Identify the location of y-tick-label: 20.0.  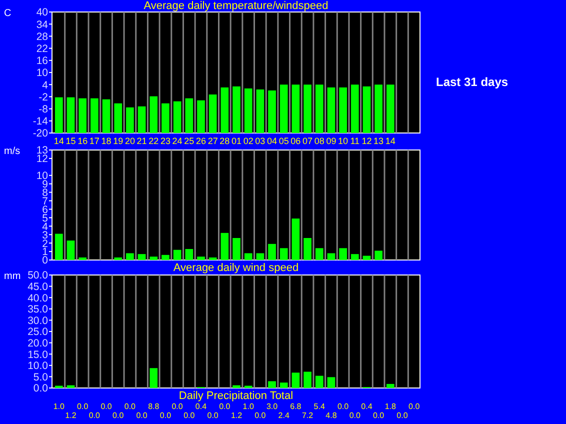
(38, 343).